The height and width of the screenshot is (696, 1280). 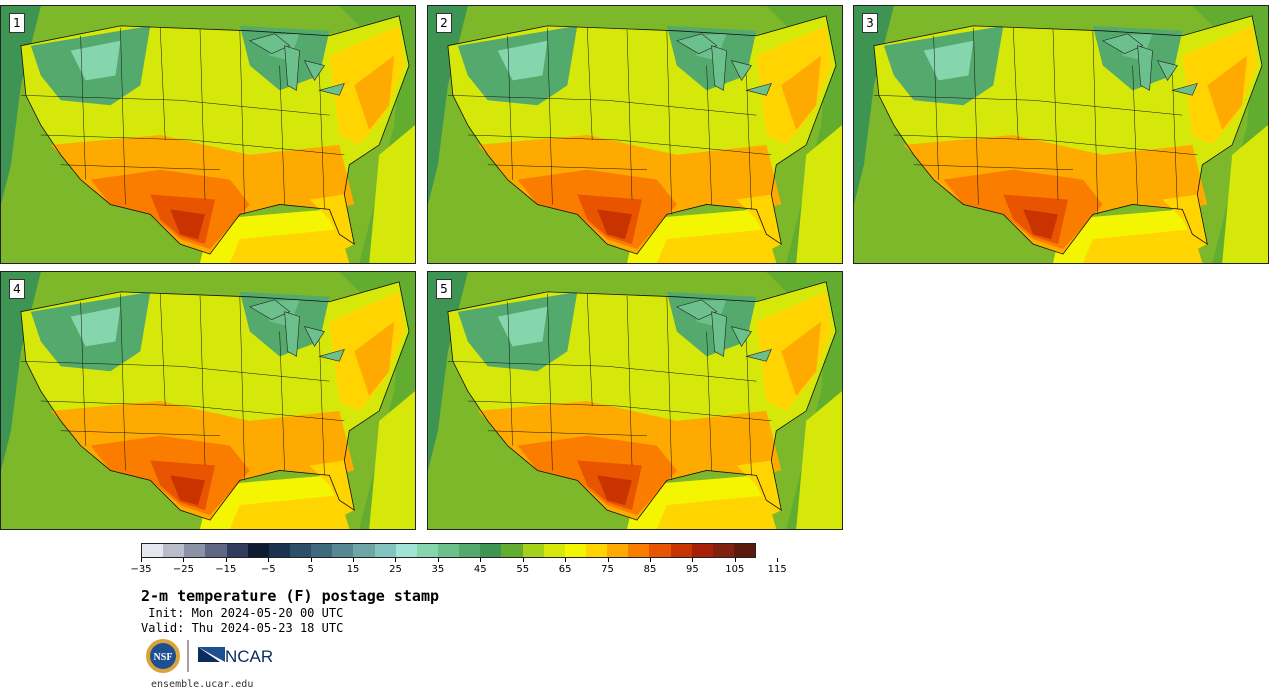 What do you see at coordinates (353, 569) in the screenshot?
I see `colorbar-tick-label: 15` at bounding box center [353, 569].